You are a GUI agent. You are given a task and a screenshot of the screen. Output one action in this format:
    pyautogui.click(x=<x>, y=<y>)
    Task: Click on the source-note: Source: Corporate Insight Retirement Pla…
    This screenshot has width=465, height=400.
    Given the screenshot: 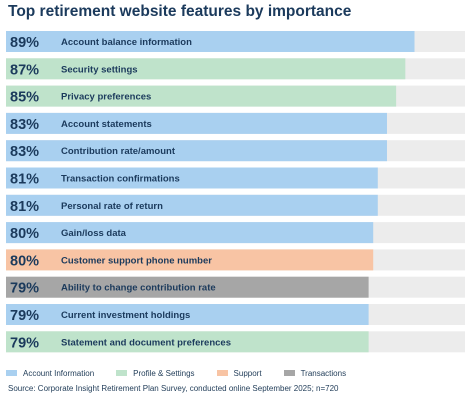 What is the action you would take?
    pyautogui.click(x=173, y=388)
    